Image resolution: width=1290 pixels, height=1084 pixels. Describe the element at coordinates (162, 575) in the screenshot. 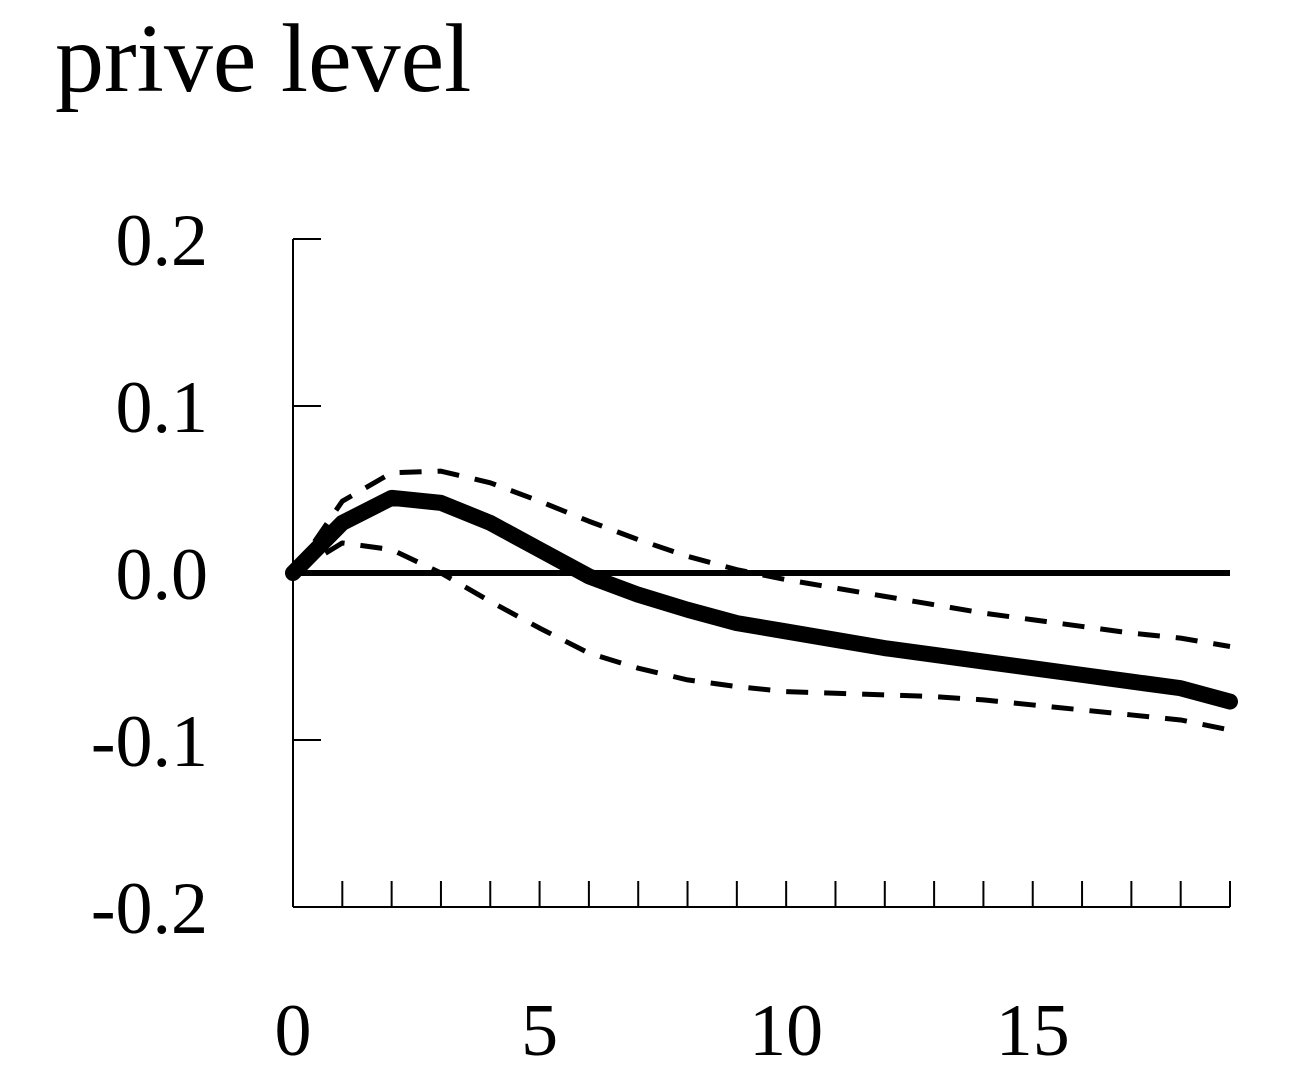

I see `y-tick-label: 0.0` at that location.